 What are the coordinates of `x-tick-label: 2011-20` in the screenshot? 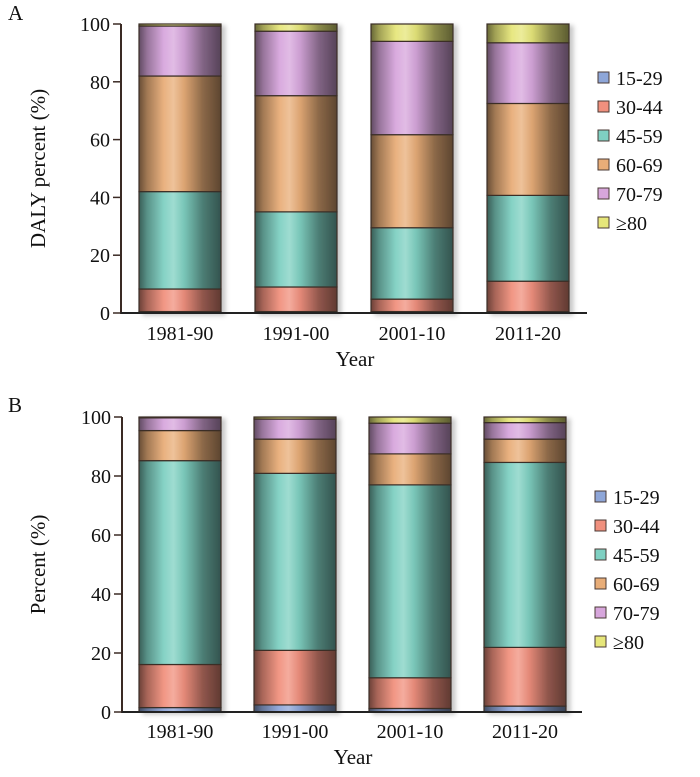 It's located at (528, 334).